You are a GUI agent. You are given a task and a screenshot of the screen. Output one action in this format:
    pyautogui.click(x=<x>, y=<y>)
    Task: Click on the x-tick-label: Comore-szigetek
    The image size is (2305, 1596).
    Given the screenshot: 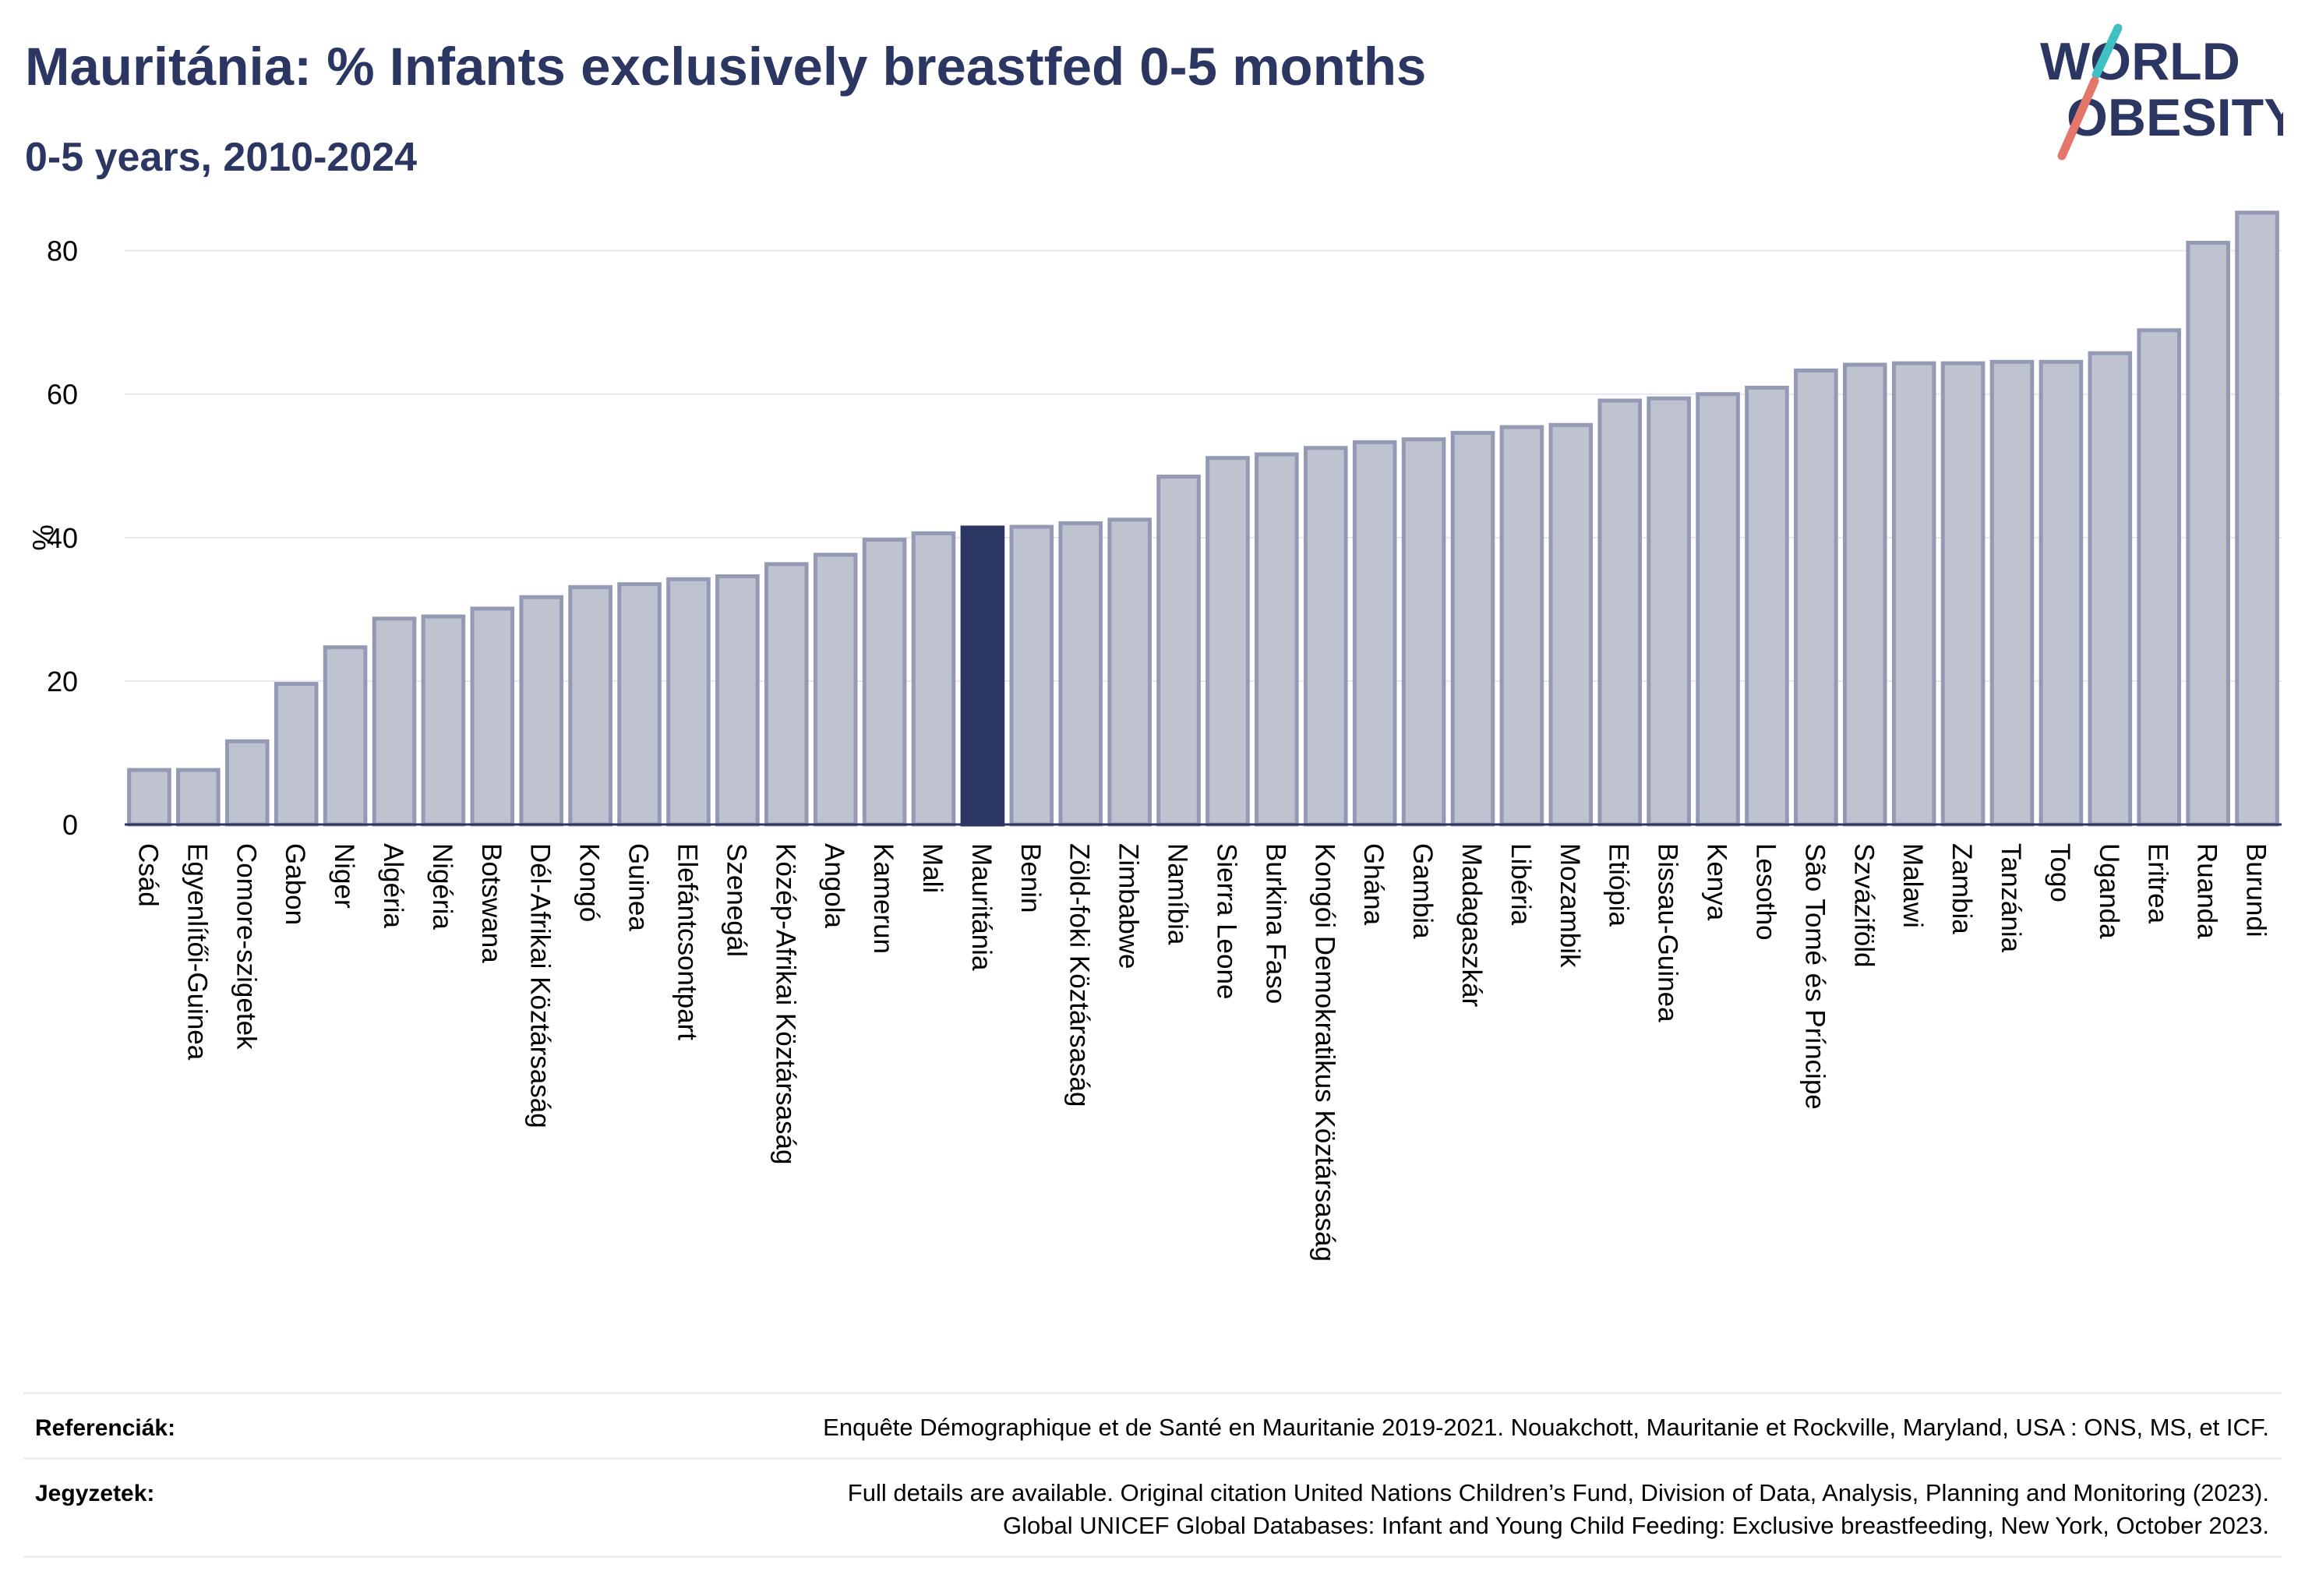 What is the action you would take?
    pyautogui.click(x=246, y=946)
    